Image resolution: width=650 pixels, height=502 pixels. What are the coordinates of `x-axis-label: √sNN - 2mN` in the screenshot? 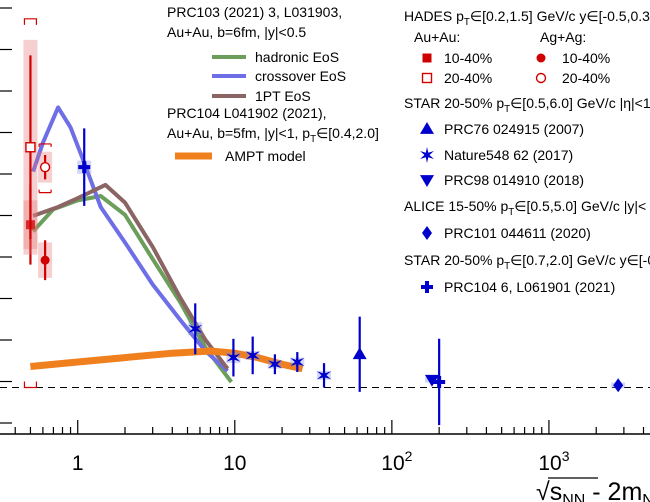 It's located at (593, 490).